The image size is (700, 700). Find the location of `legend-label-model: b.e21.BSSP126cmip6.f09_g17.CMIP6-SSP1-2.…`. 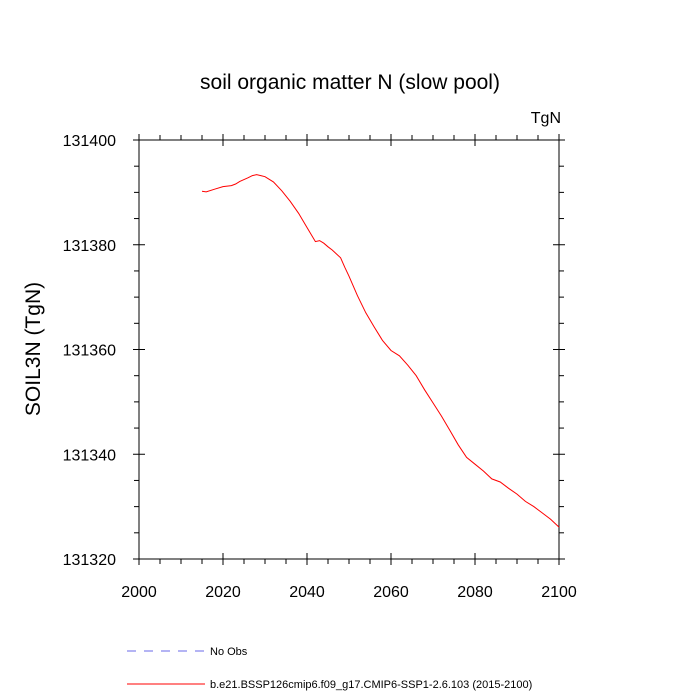

legend-label-model: b.e21.BSSP126cmip6.f09_g17.CMIP6-SSP1-2.… is located at coordinates (371, 685).